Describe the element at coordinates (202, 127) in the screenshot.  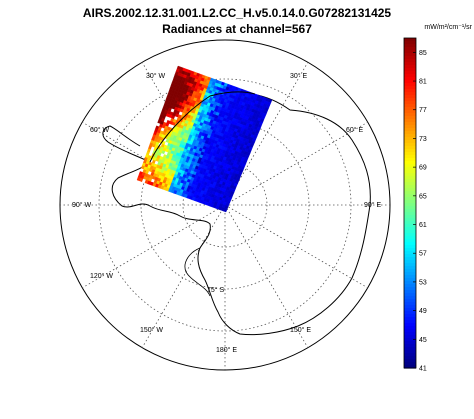
I see `swath-coastline-overlay` at that location.